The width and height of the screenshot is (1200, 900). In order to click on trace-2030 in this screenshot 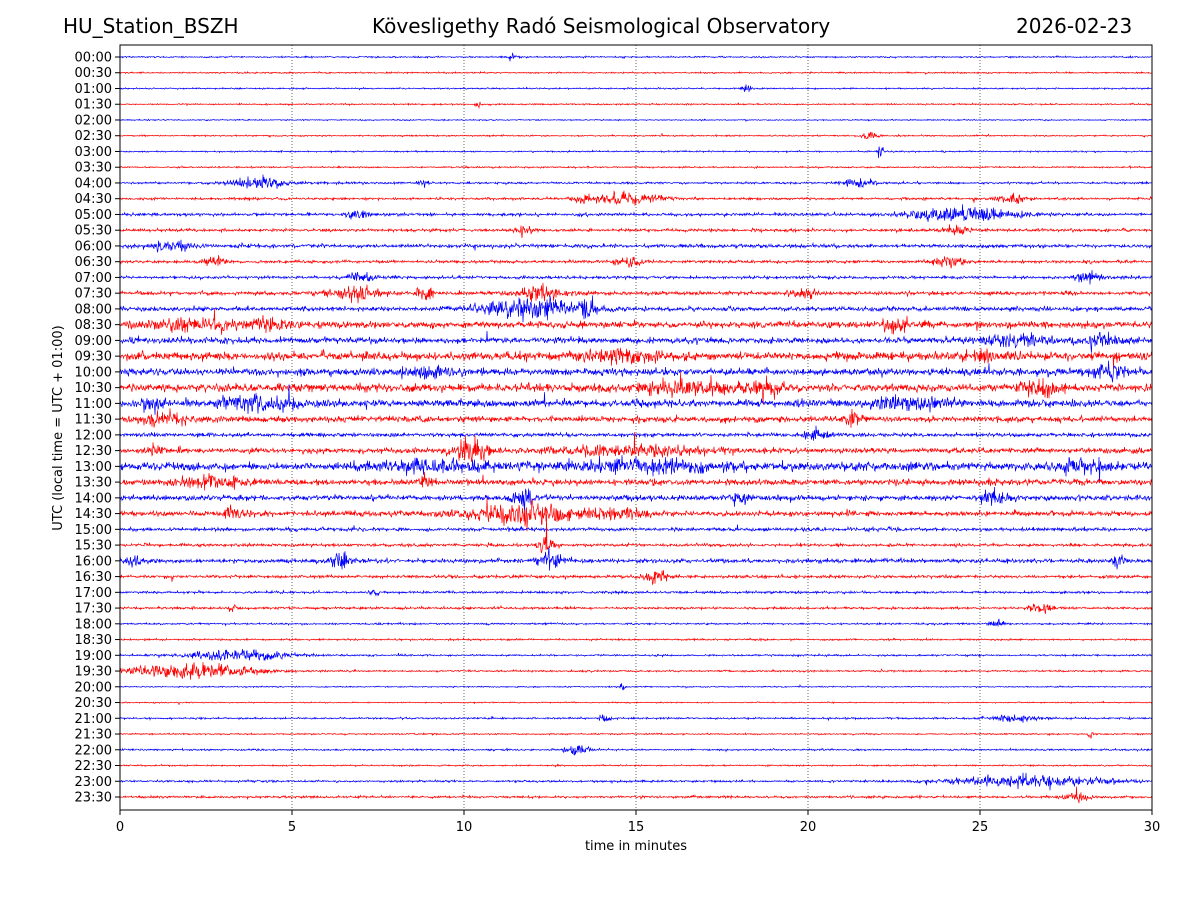, I will do `click(636, 702)`.